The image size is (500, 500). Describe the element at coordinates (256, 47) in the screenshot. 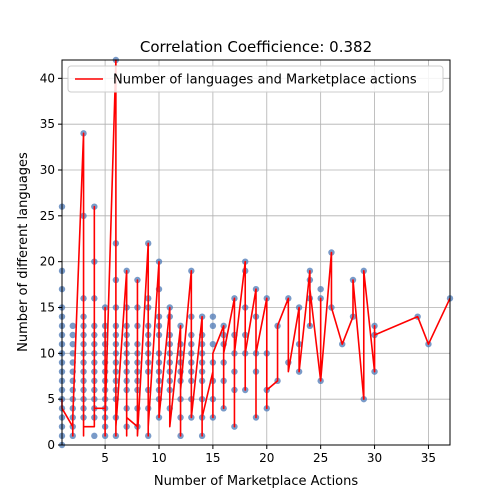

I see `chart-title: Correlation Coefficience: 0.382` at that location.